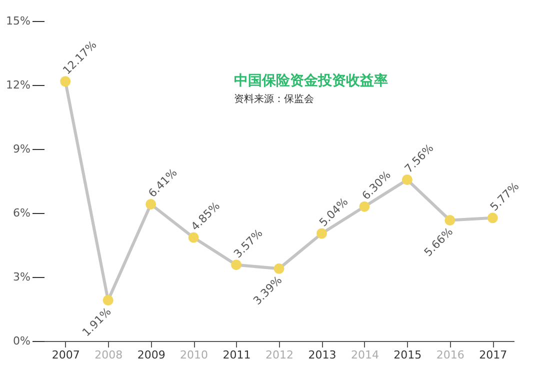 The image size is (550, 389). What do you see at coordinates (322, 355) in the screenshot?
I see `x-tick-label: 2013` at bounding box center [322, 355].